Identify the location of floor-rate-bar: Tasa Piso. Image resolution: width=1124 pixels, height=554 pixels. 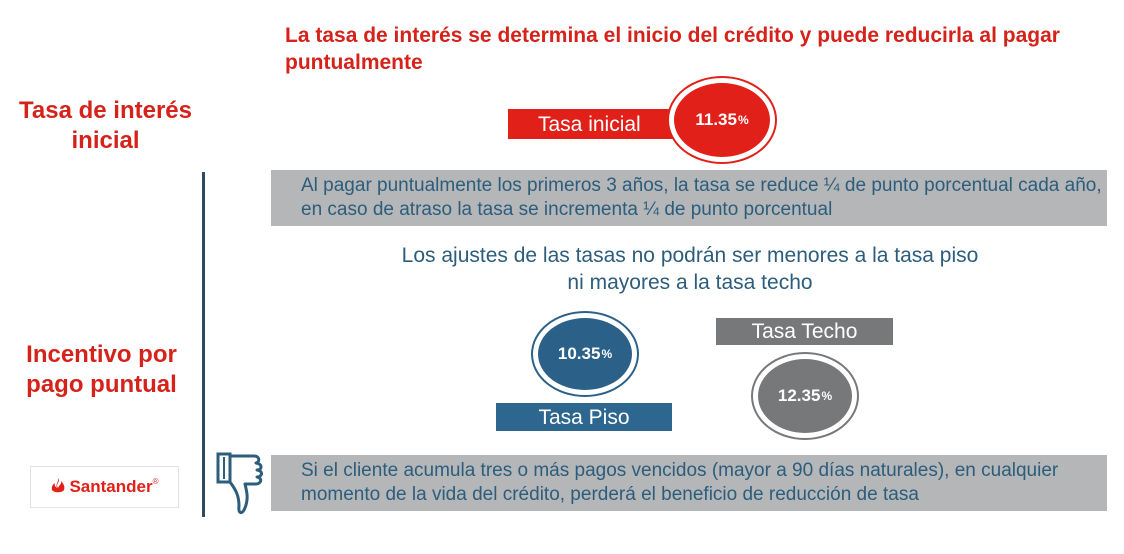
(584, 417).